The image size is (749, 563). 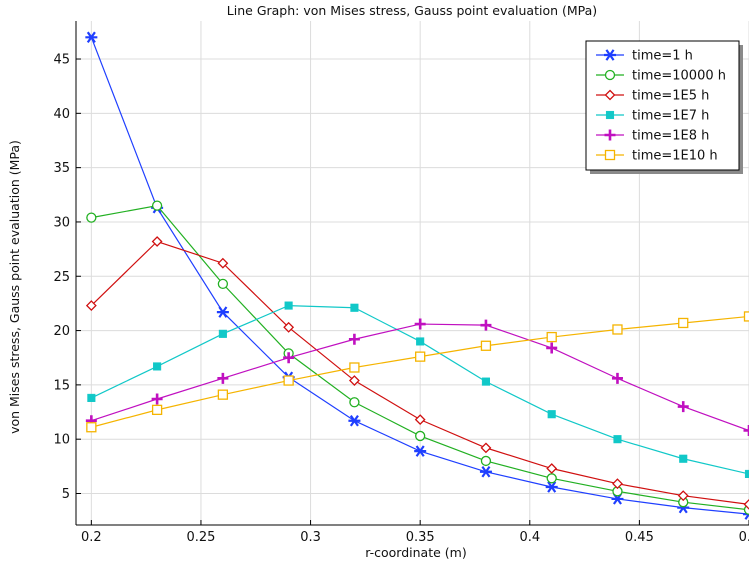 I want to click on y-tick-label: 20, so click(x=61, y=331).